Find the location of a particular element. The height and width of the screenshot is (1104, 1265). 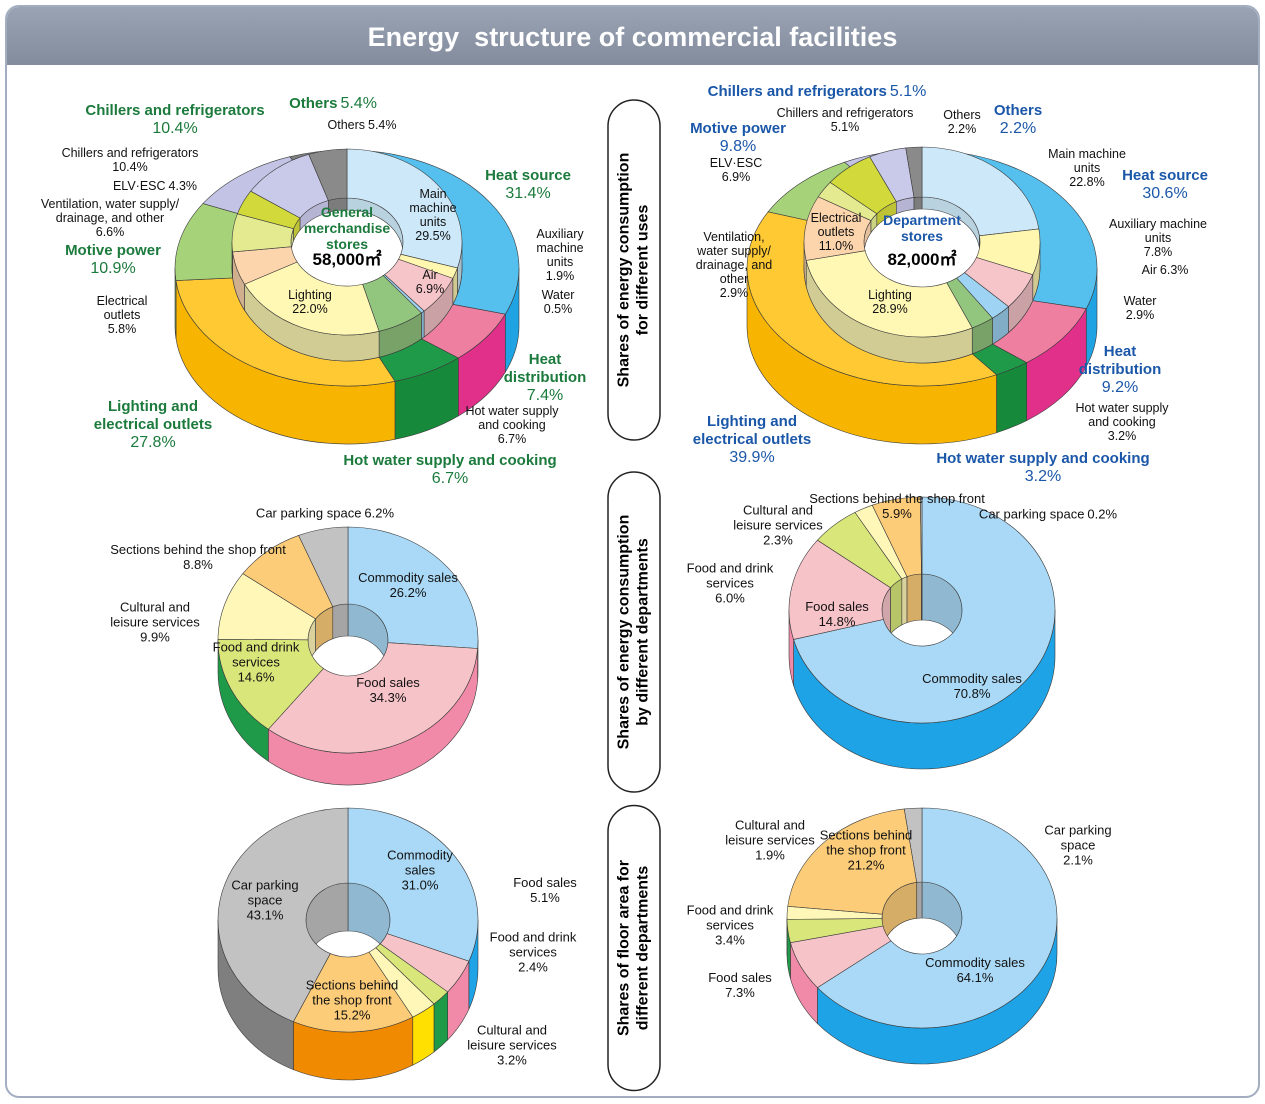

data-label: Commodity sales 26.2% is located at coordinates (408, 585).